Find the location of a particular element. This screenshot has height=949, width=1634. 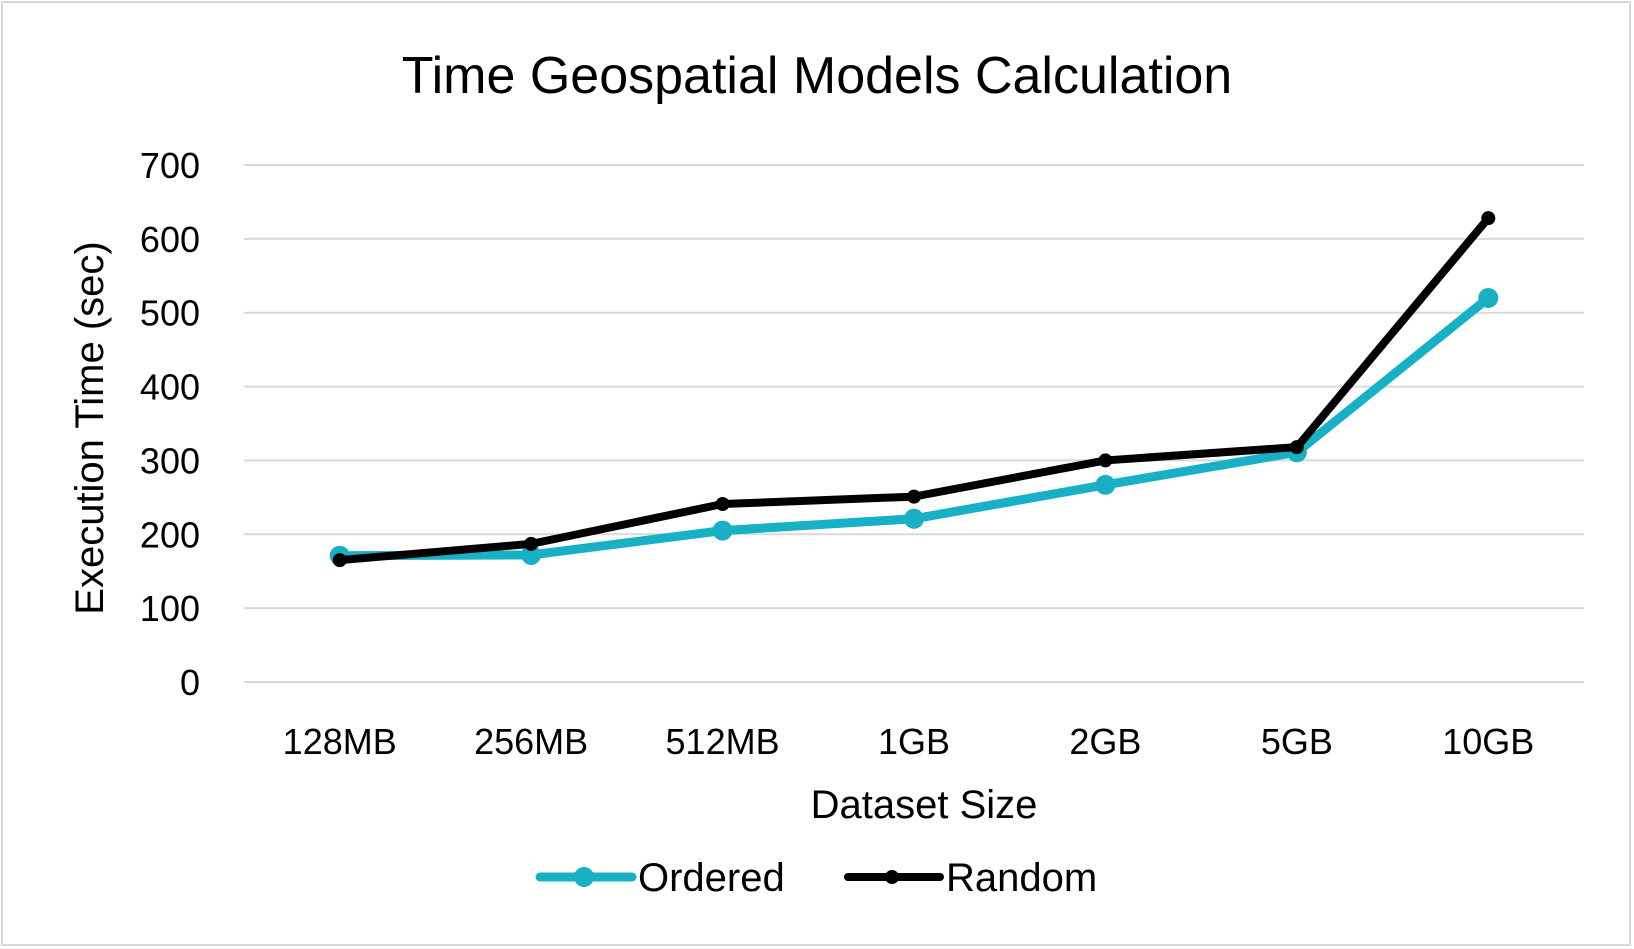

y-axis-ticks: 0 100 200 300 400 500 600 700 is located at coordinates (170, 424).